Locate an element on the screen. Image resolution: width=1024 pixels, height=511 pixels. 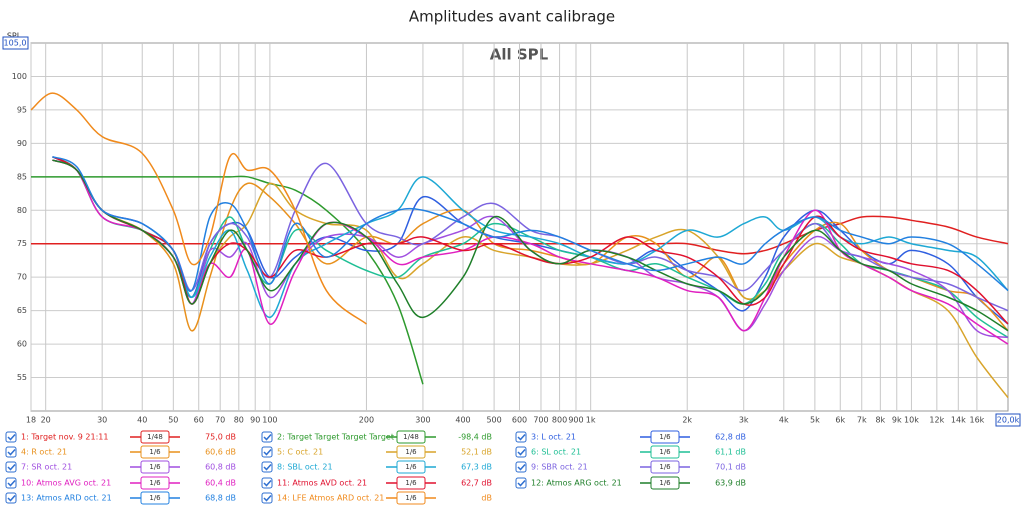
legend-level: 68,8 dB is located at coordinates (220, 498).